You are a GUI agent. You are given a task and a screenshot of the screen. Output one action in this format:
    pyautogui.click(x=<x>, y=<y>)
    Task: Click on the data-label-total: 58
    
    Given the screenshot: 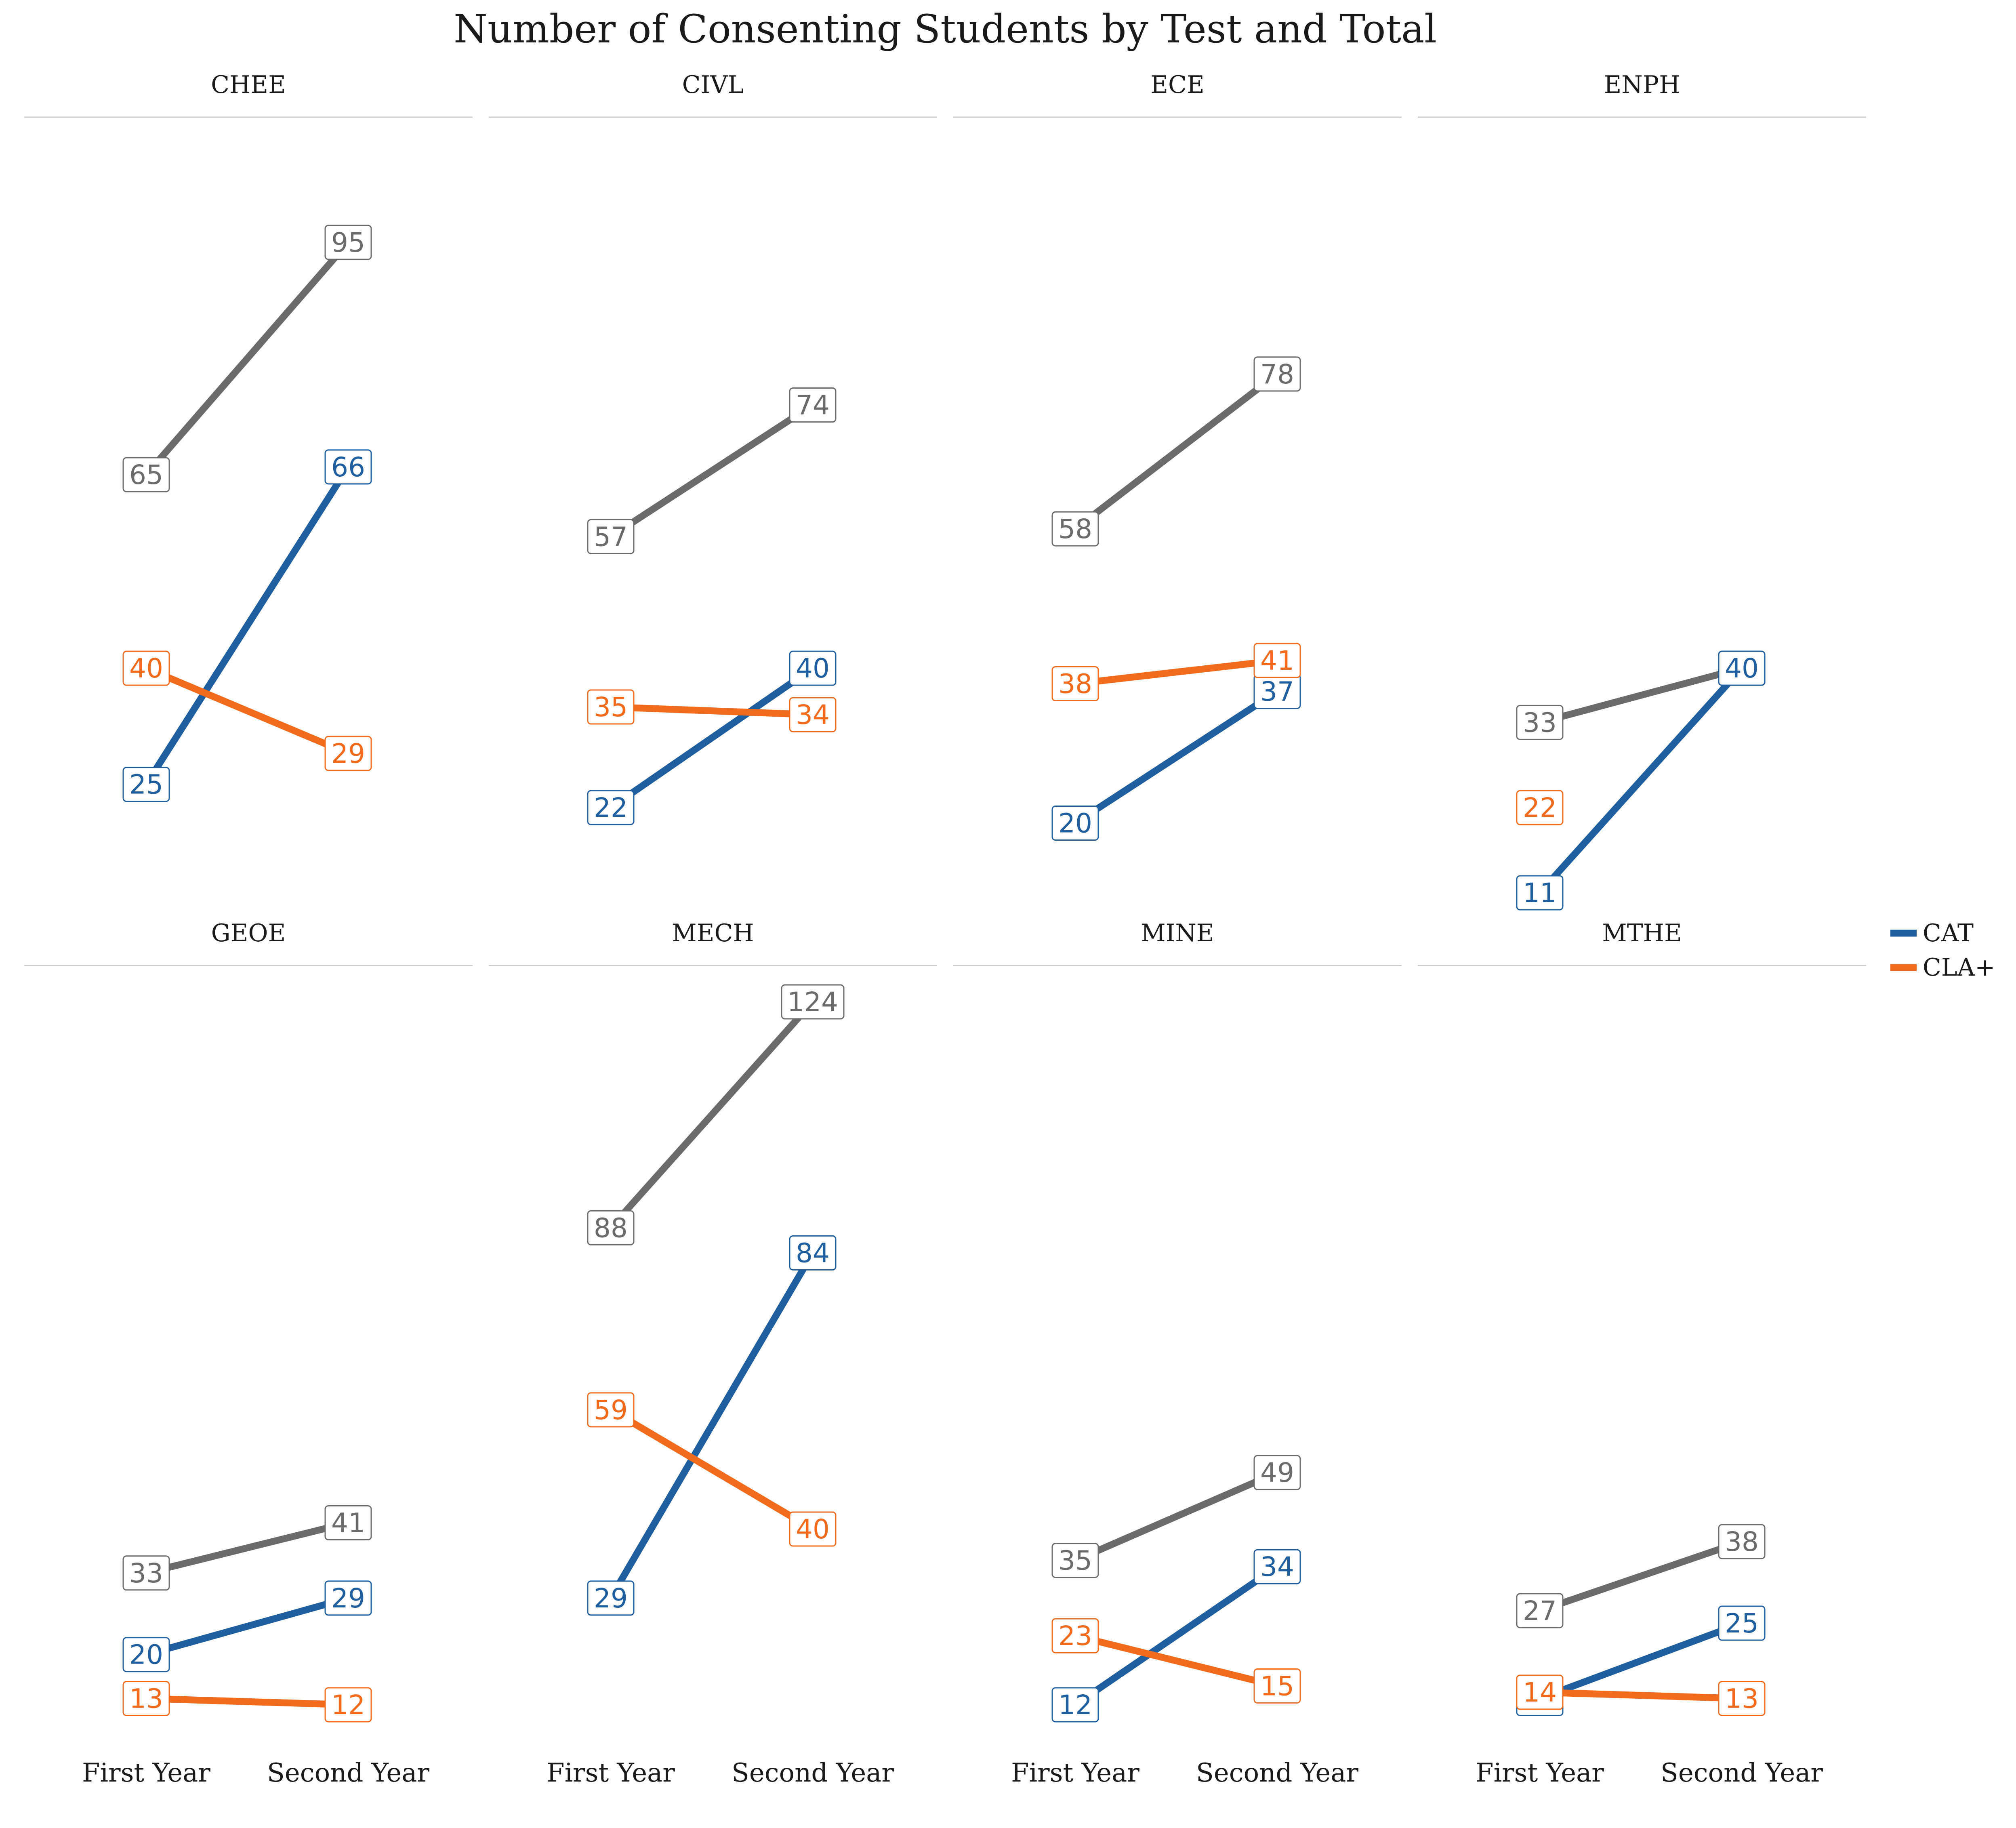 What is the action you would take?
    pyautogui.click(x=1075, y=529)
    